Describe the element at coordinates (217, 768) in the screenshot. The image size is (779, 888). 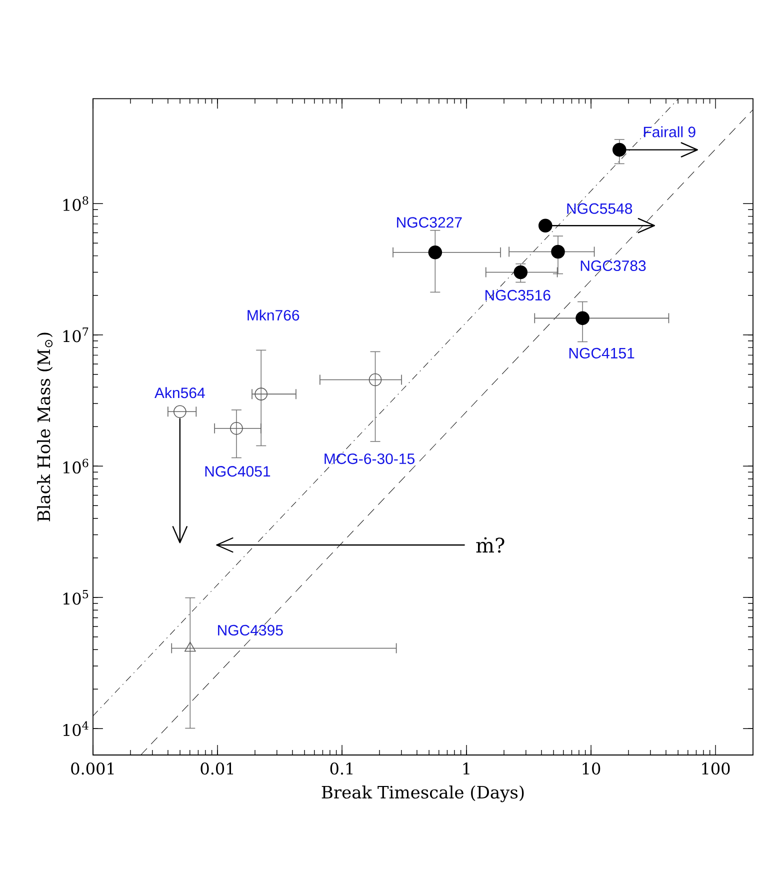
I see `x-tick-label: 0.01` at that location.